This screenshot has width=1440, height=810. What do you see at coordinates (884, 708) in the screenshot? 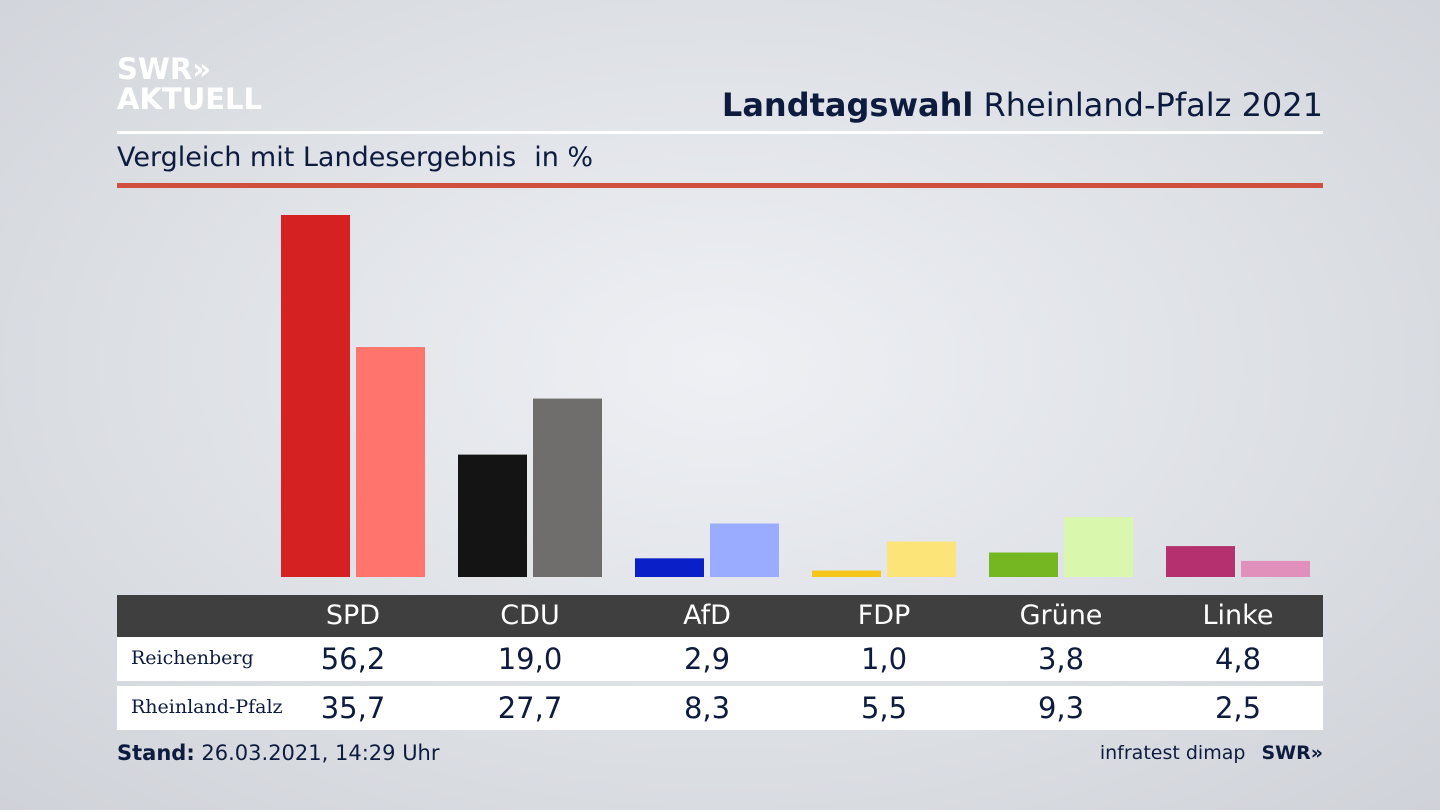
I see `value-fdp-rheinland-pfalz: 5,5` at bounding box center [884, 708].